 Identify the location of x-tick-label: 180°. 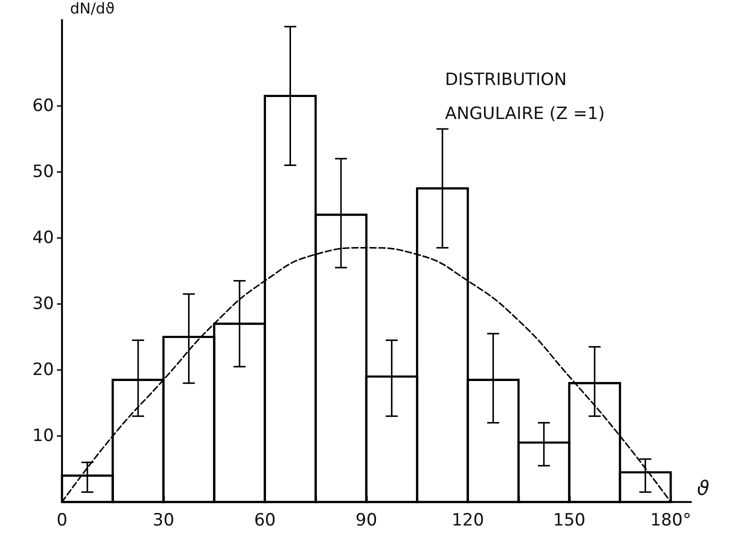
(671, 520).